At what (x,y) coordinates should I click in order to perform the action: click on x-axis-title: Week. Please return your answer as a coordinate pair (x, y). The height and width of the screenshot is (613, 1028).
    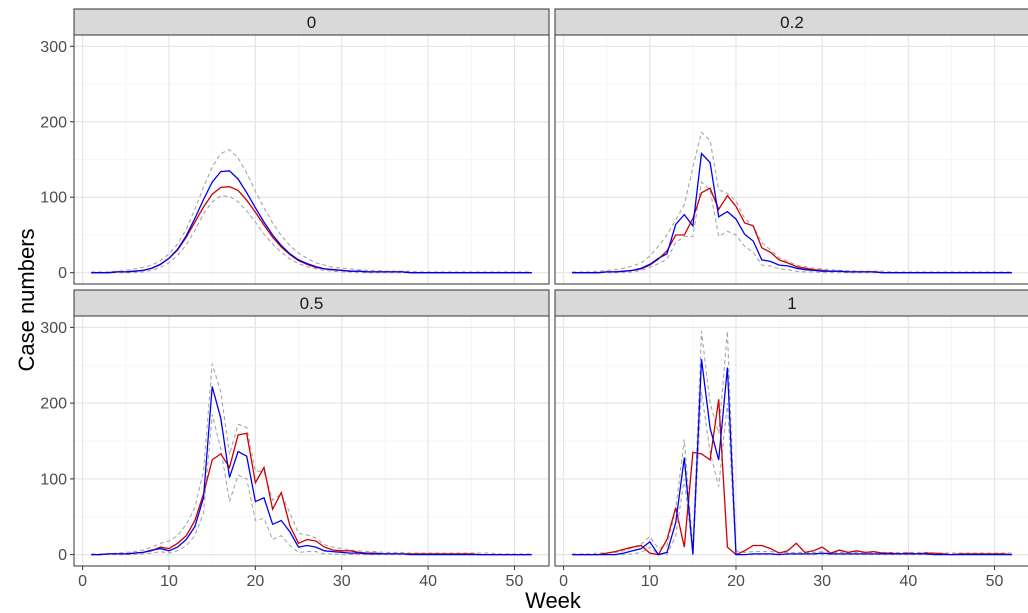
    Looking at the image, I should click on (553, 600).